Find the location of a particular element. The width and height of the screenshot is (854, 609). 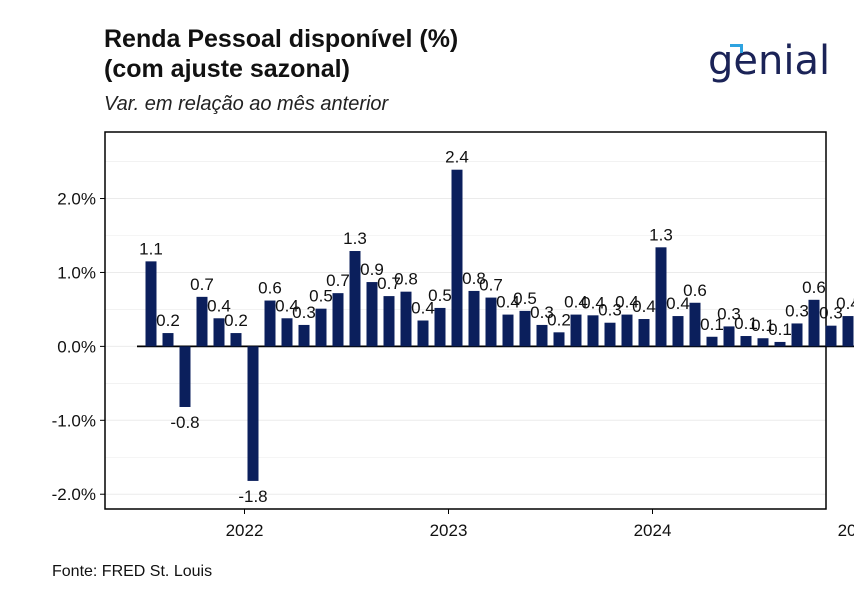

y-tick-label: -1.0% is located at coordinates (74, 420).